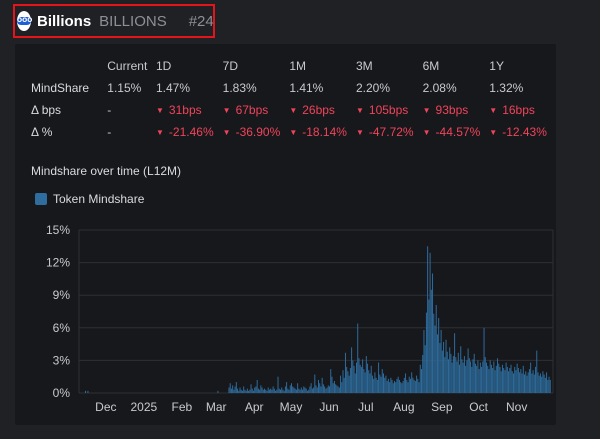 The width and height of the screenshot is (600, 439). I want to click on delta-pct-cell: ▼ -18.14%, so click(322, 132).